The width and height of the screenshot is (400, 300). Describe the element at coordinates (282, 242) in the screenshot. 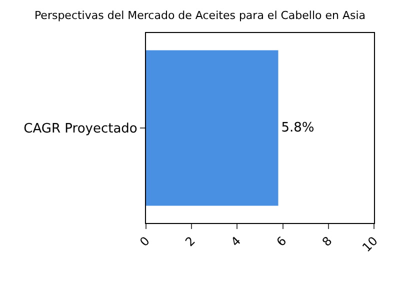

I see `x-tick-label: 6` at that location.